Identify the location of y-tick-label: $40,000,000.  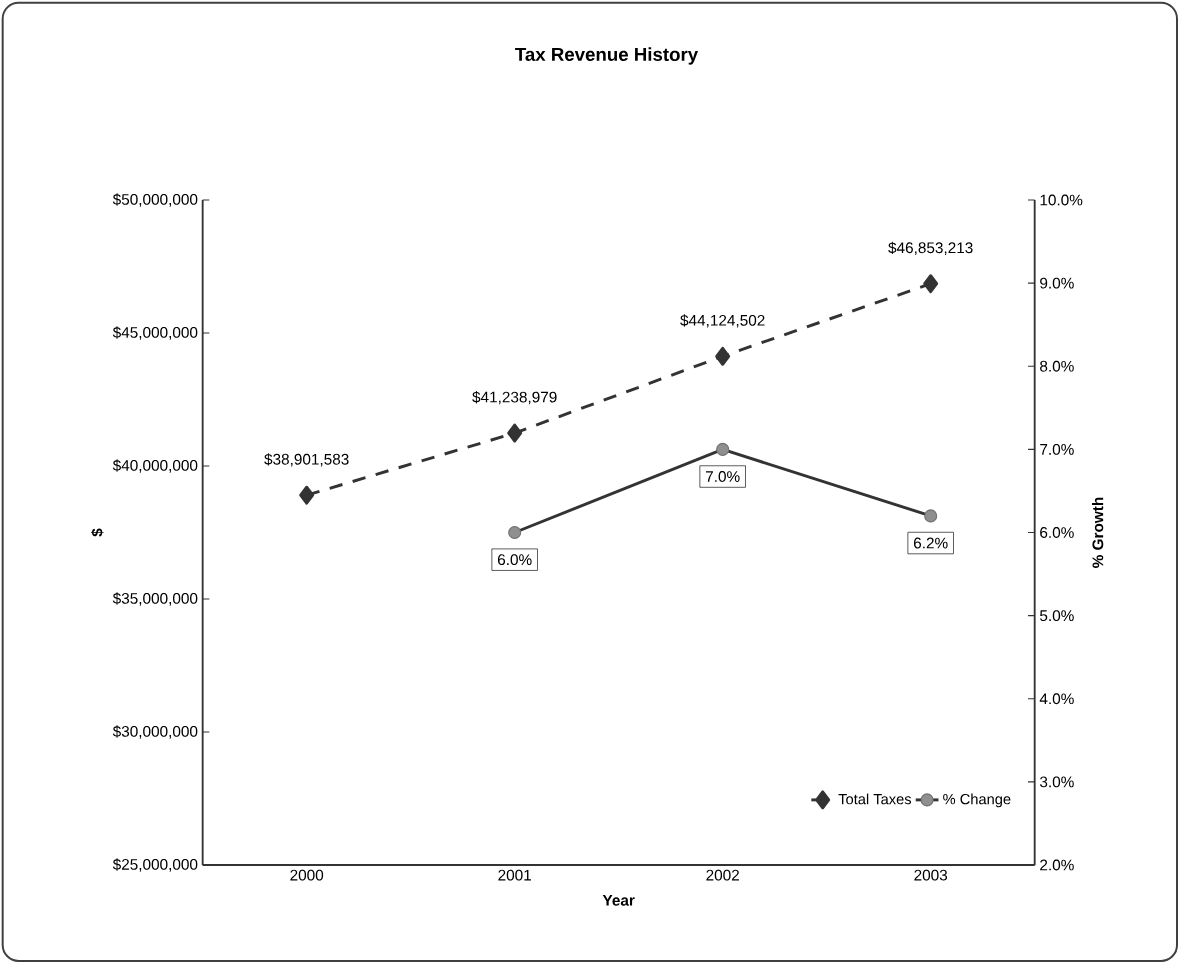
(155, 466).